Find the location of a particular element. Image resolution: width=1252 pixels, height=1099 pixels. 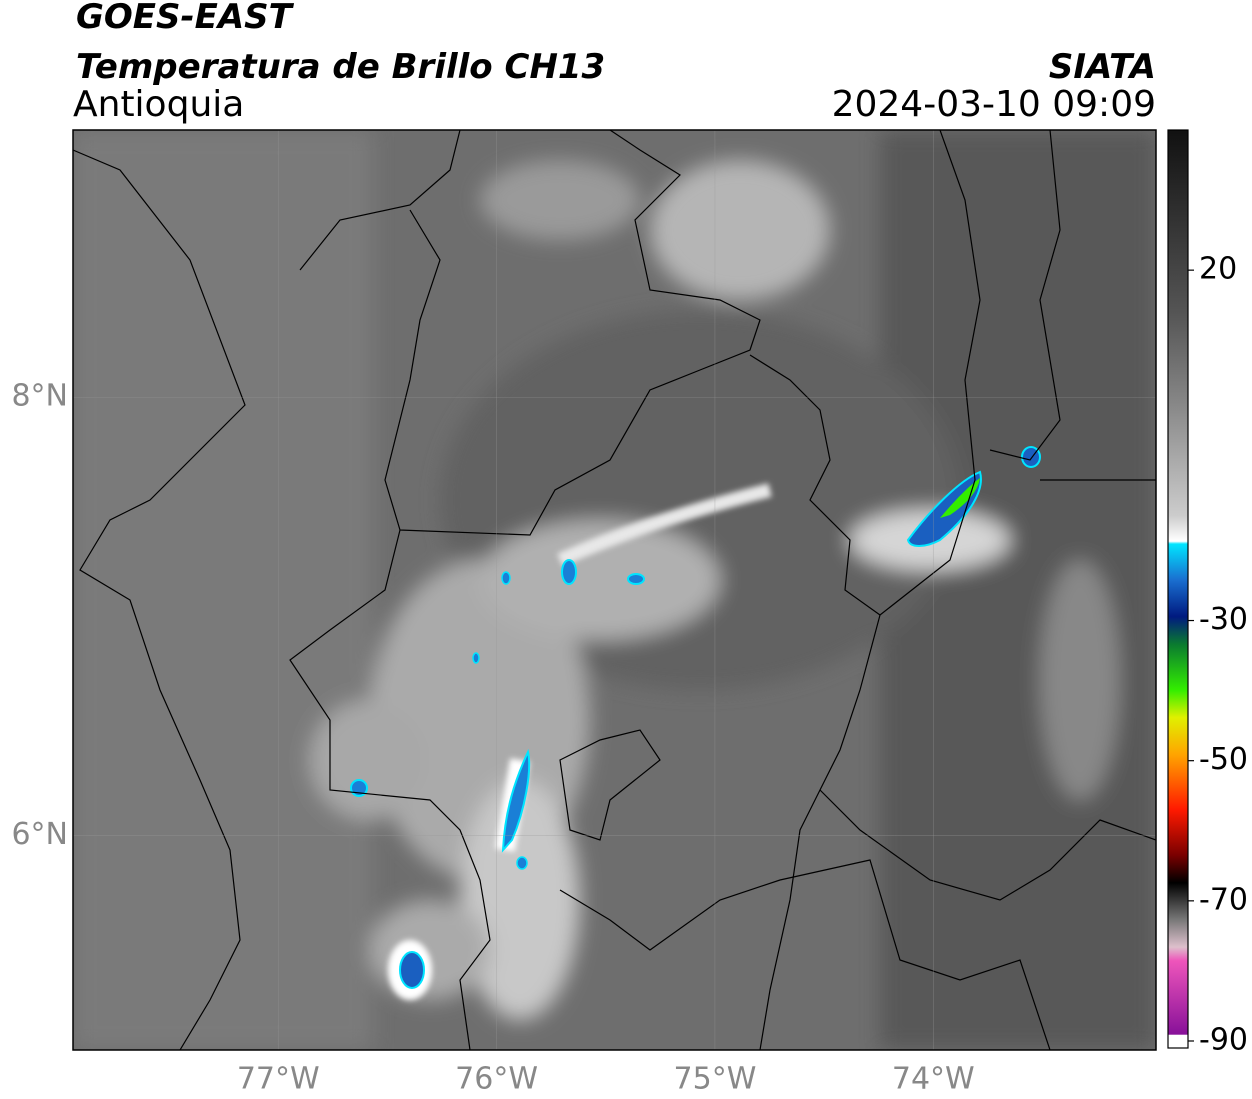

title: GOES-EAST is located at coordinates (185, 18).